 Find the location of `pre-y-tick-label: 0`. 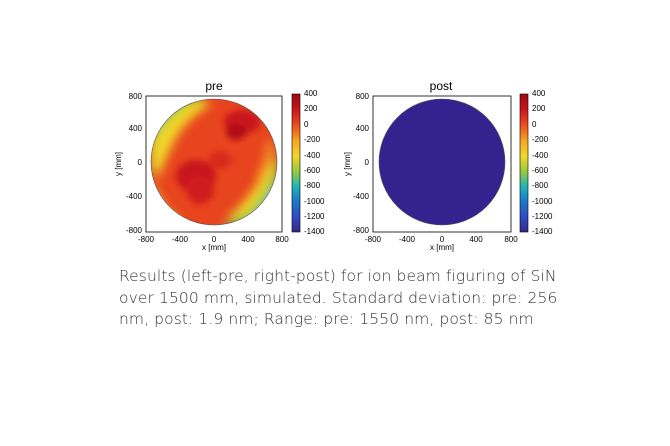

pre-y-tick-label: 0 is located at coordinates (140, 162).